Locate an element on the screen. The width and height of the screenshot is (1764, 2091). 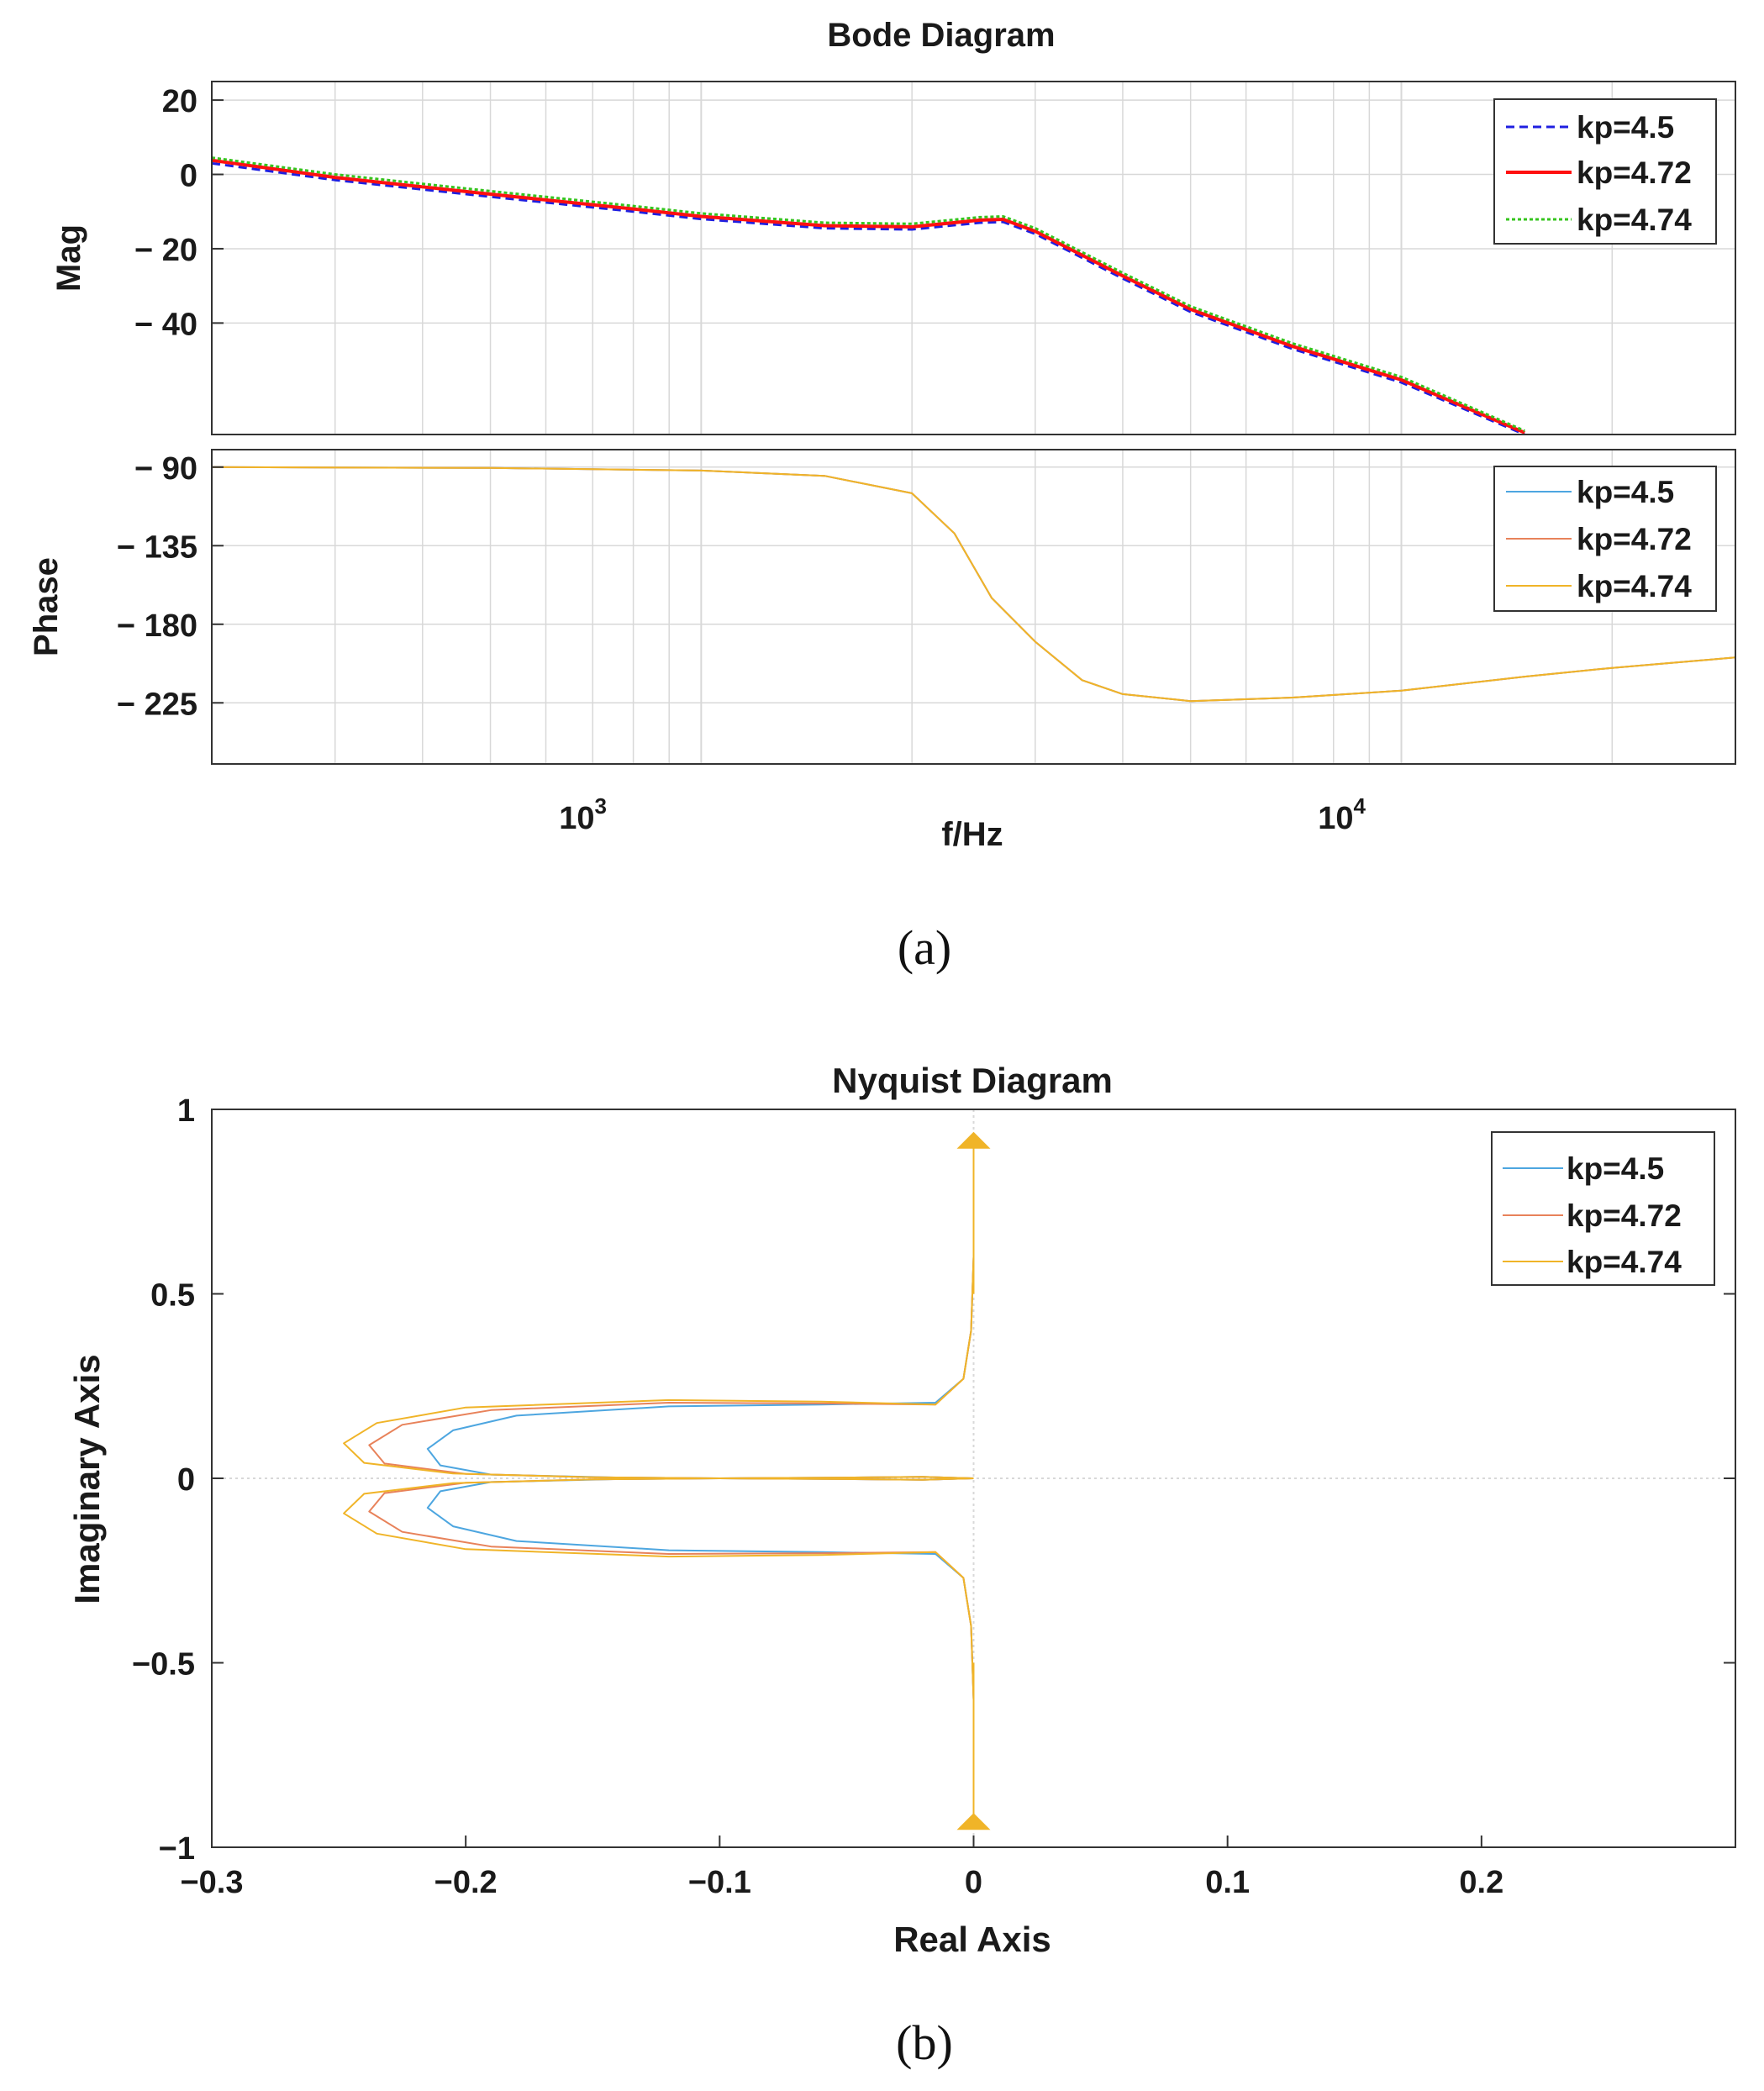
mag-legend: kp=4.5 kp=4.72 kp=4.74 is located at coordinates (1605, 171).